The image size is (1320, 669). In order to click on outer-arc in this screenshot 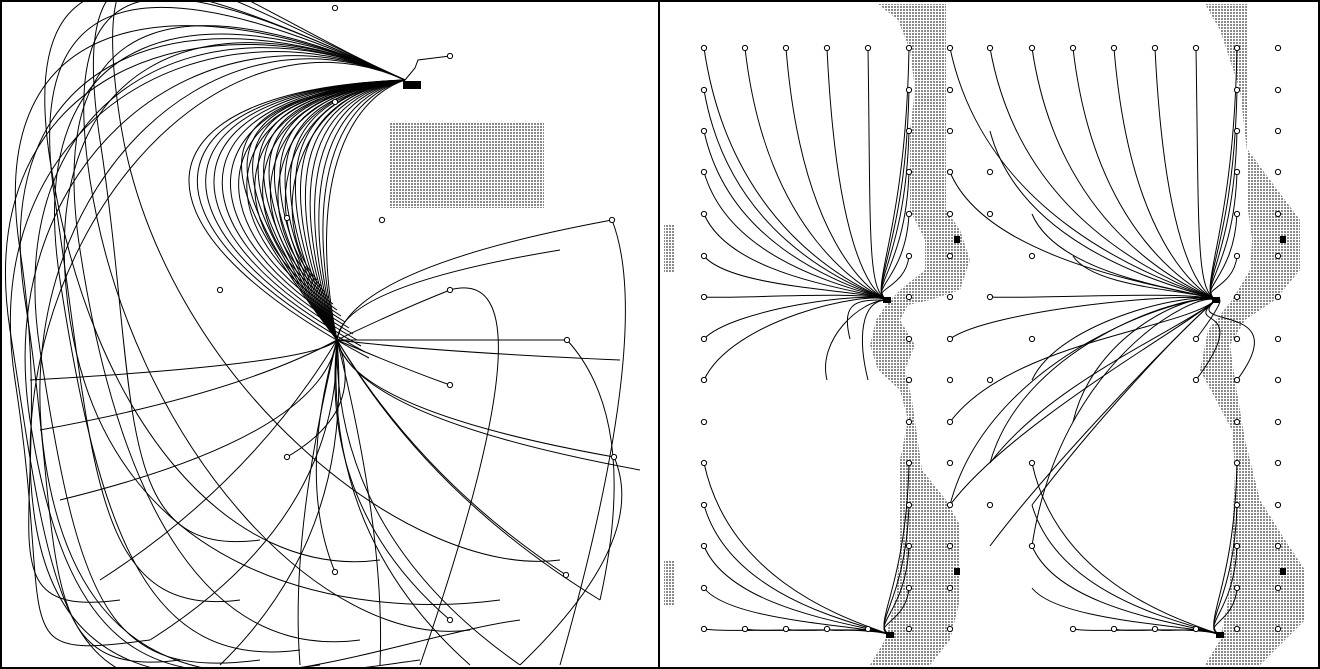, I will do `click(571, 561)`.